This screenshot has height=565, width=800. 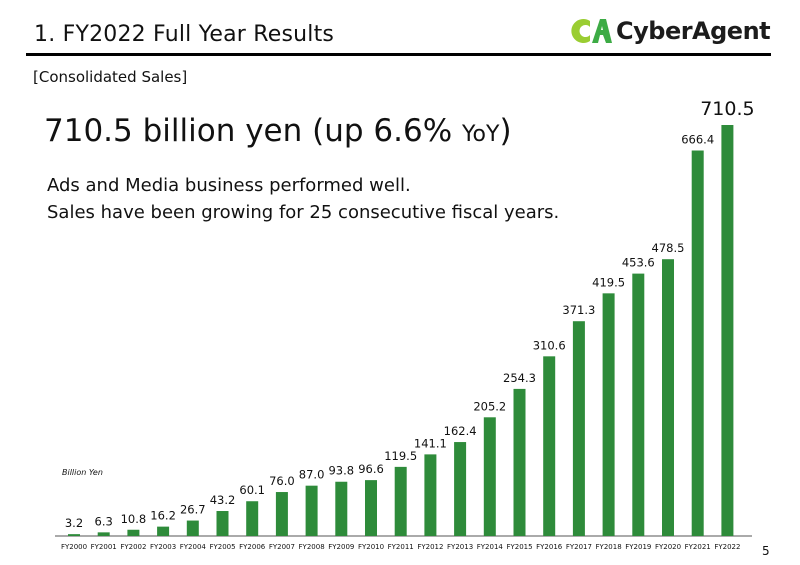 What do you see at coordinates (82, 472) in the screenshot?
I see `unit-label: Billion Yen` at bounding box center [82, 472].